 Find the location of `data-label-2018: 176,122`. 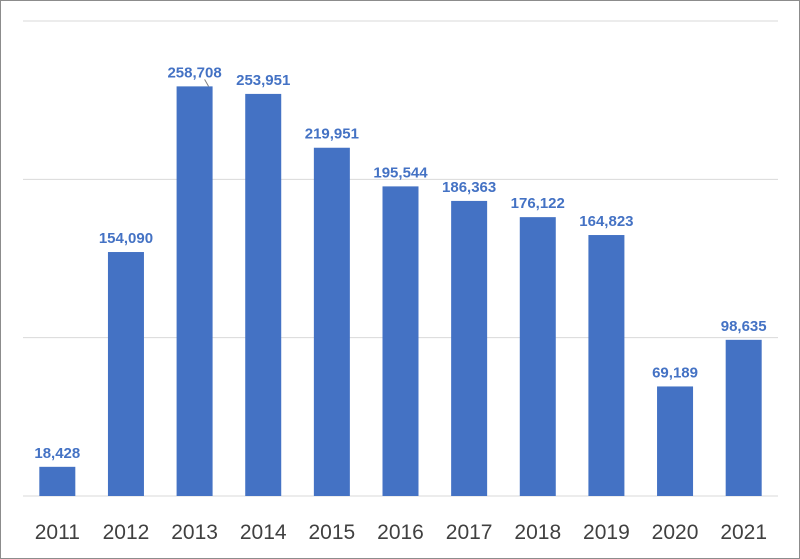

data-label-2018: 176,122 is located at coordinates (538, 203).